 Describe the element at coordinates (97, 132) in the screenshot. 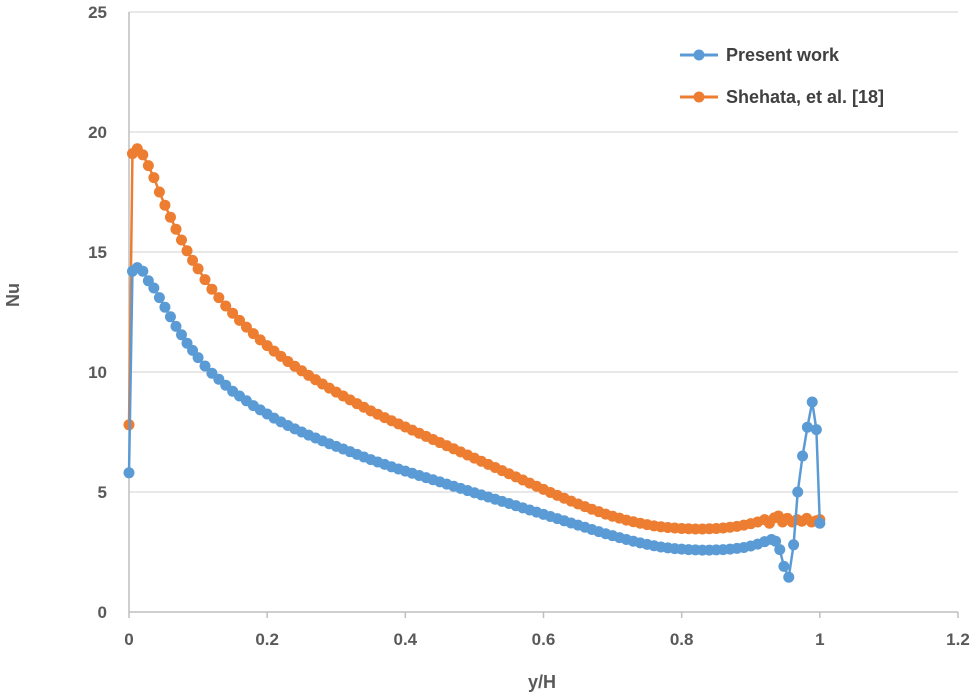

I see `y-tick-label-4: 20` at that location.